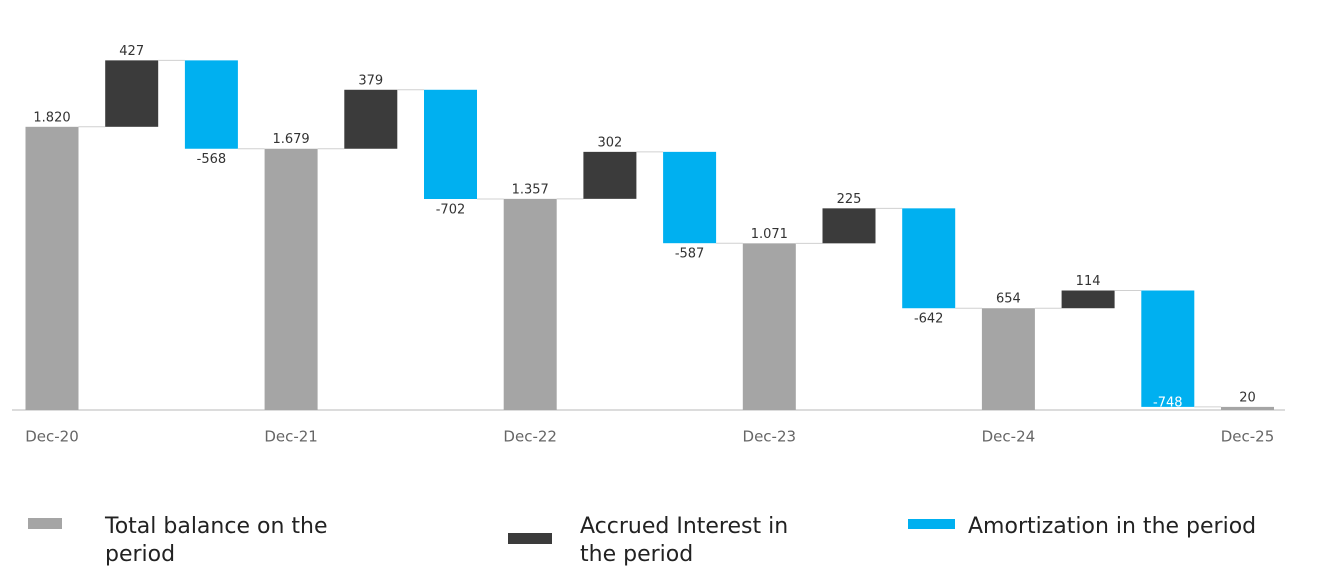 This screenshot has width=1322, height=575. What do you see at coordinates (929, 319) in the screenshot?
I see `value-label: -642` at bounding box center [929, 319].